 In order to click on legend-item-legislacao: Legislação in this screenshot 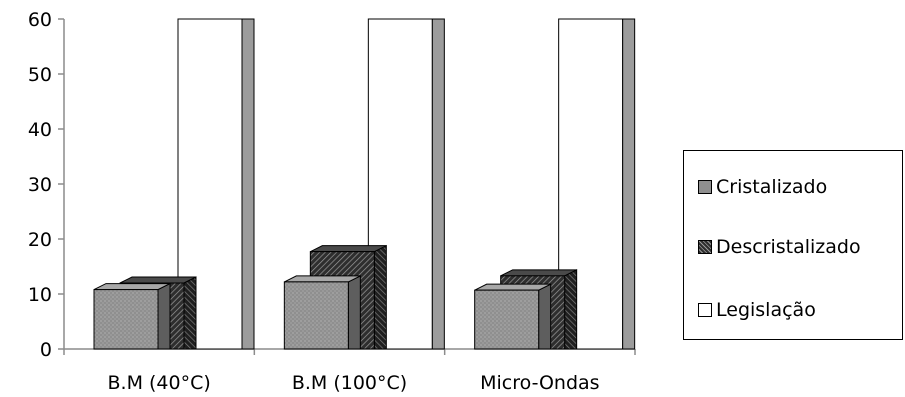, I will do `click(757, 310)`.